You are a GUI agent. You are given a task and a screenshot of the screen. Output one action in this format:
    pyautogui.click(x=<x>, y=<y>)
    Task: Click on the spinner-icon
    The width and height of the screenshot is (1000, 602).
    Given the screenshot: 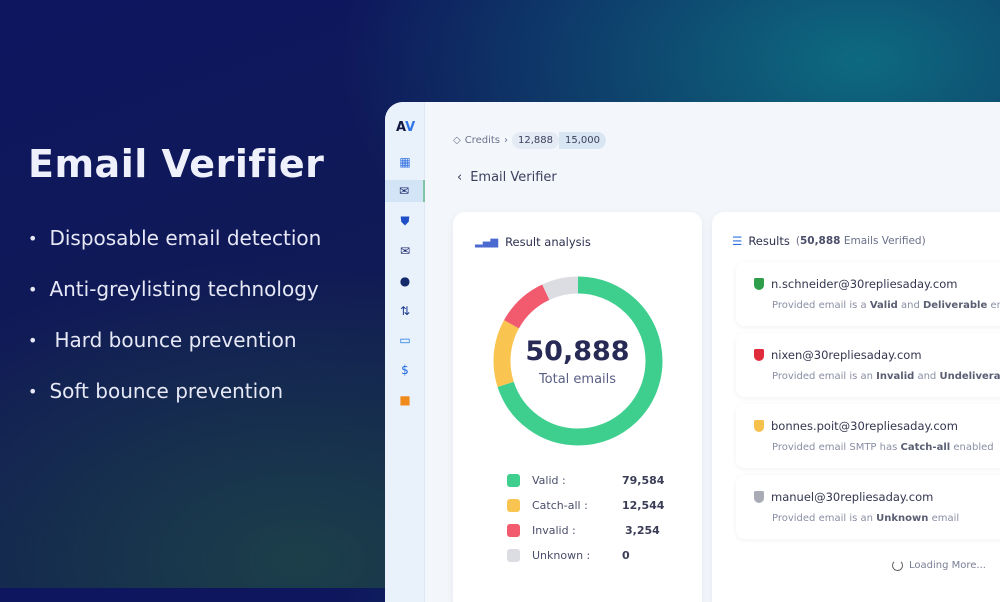 What is the action you would take?
    pyautogui.click(x=897, y=565)
    